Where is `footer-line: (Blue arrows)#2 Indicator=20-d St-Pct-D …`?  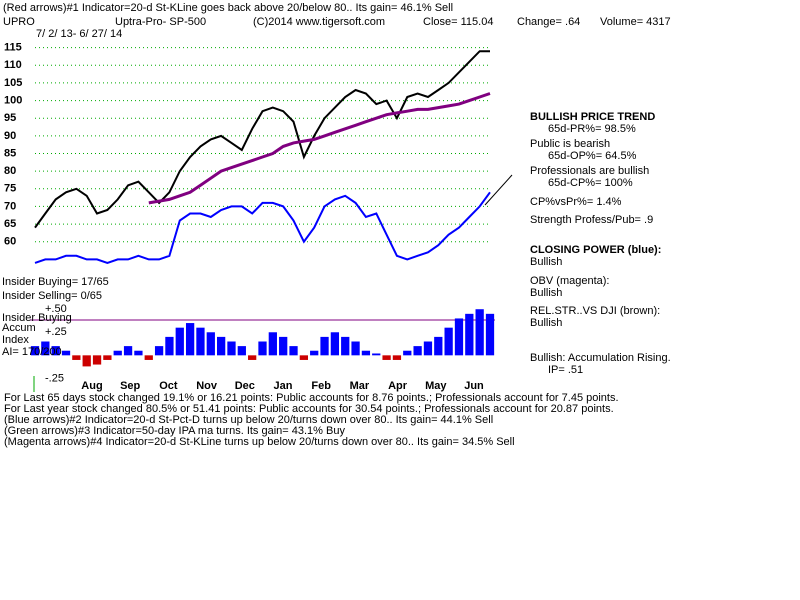
footer-line: (Blue arrows)#2 Indicator=20-d St-Pct-D … is located at coordinates (248, 420).